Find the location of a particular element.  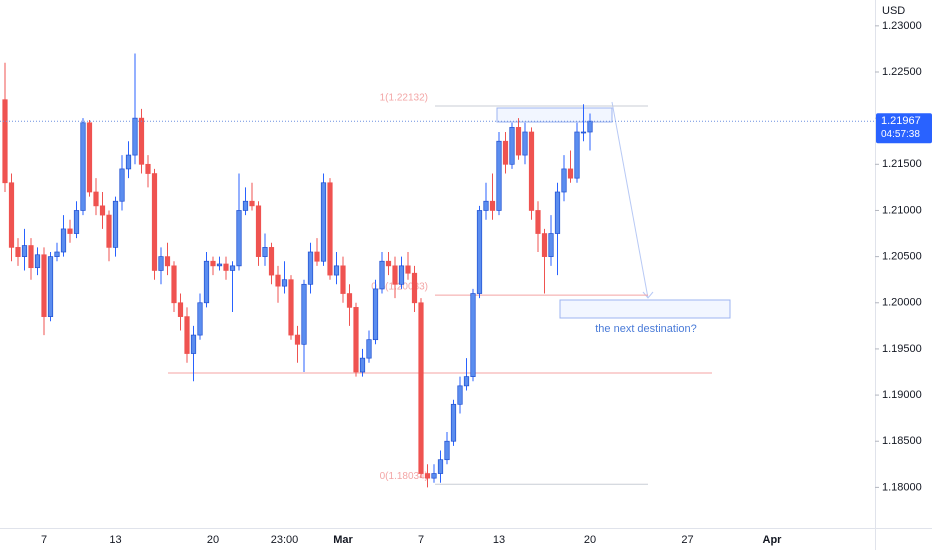

y-tick-label: 1.22500 is located at coordinates (902, 72).